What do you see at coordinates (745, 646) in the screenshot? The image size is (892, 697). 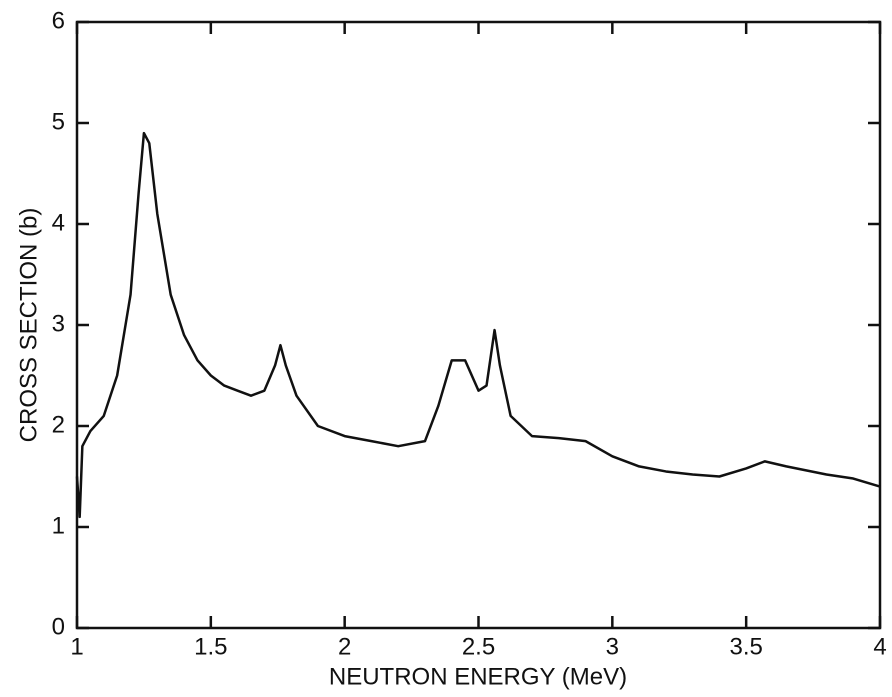 I see `x-tick-label: 3.5` at bounding box center [745, 646].